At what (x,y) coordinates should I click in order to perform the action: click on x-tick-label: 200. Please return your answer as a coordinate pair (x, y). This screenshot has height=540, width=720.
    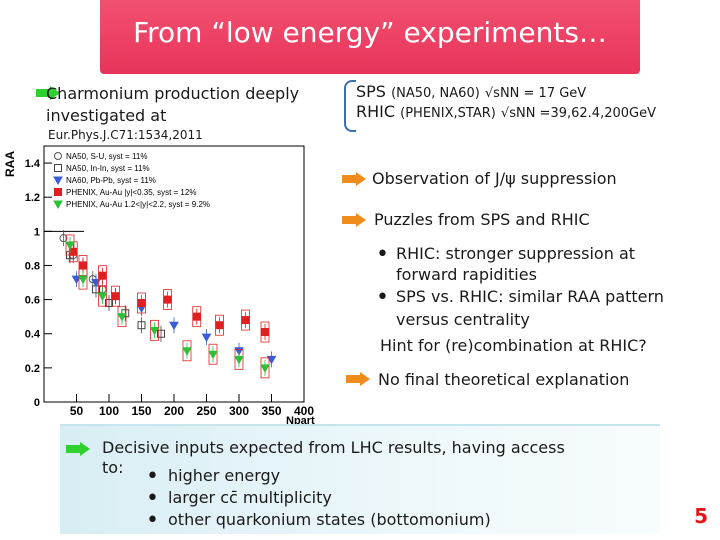
    Looking at the image, I should click on (174, 411).